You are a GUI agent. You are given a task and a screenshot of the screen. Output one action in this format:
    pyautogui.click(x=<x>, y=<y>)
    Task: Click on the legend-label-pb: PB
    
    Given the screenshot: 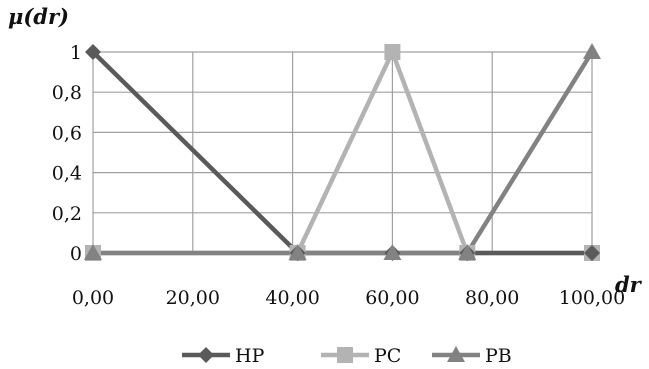 What is the action you would take?
    pyautogui.click(x=498, y=356)
    